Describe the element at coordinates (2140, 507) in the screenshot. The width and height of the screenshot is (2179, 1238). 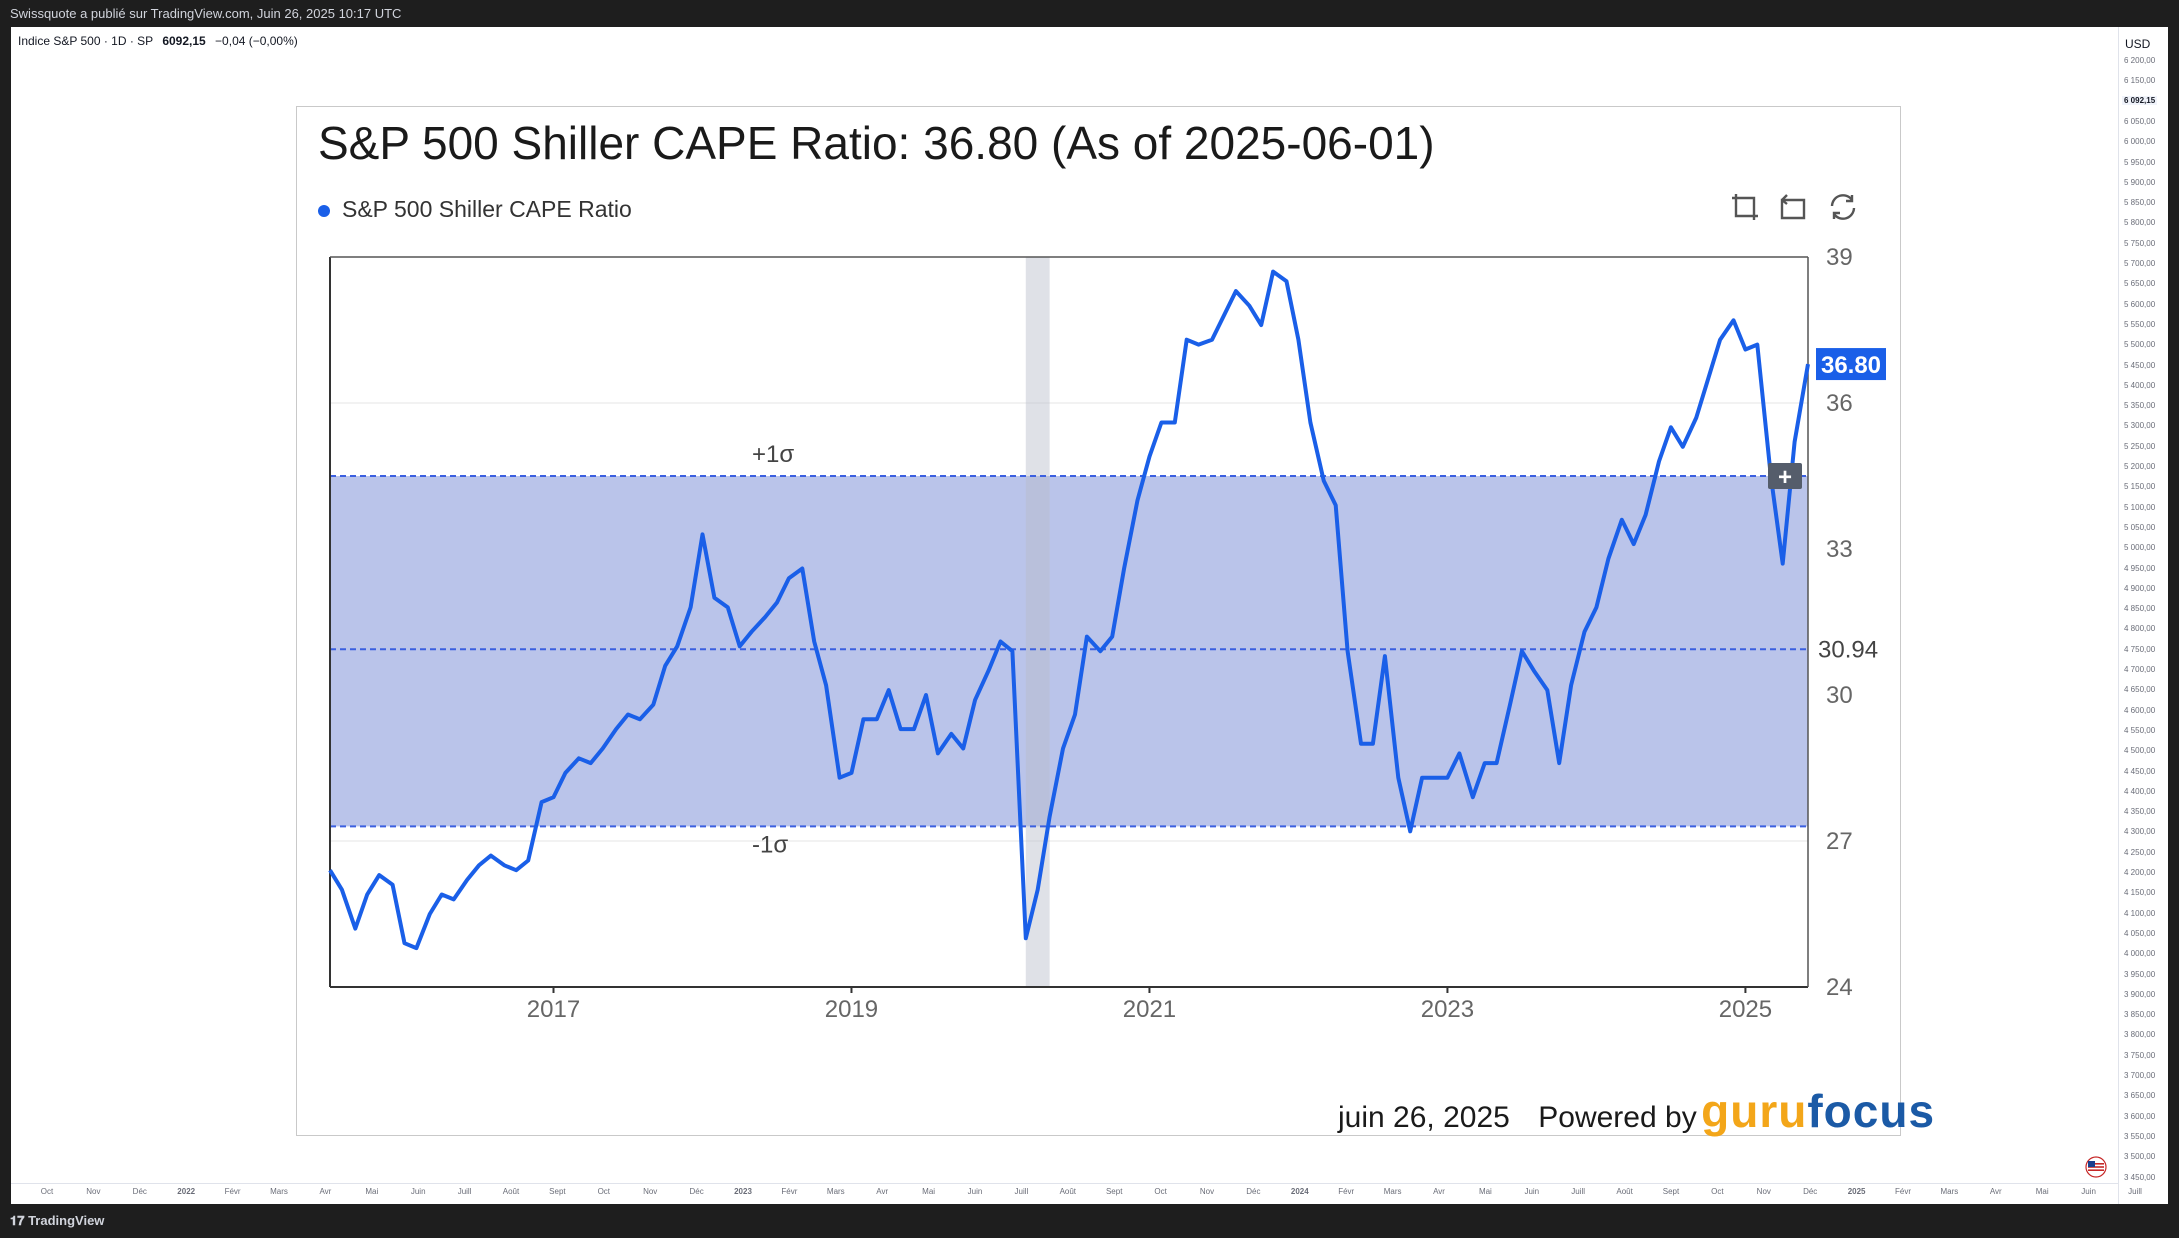
I see `price-tick: 5 100,00` at that location.